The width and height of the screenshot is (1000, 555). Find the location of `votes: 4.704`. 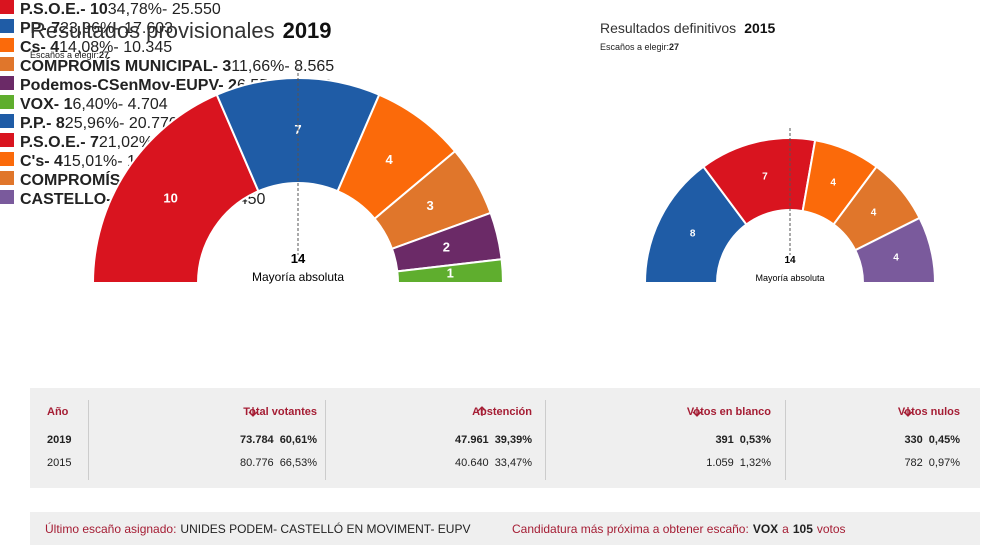

votes: 4.704 is located at coordinates (147, 104).